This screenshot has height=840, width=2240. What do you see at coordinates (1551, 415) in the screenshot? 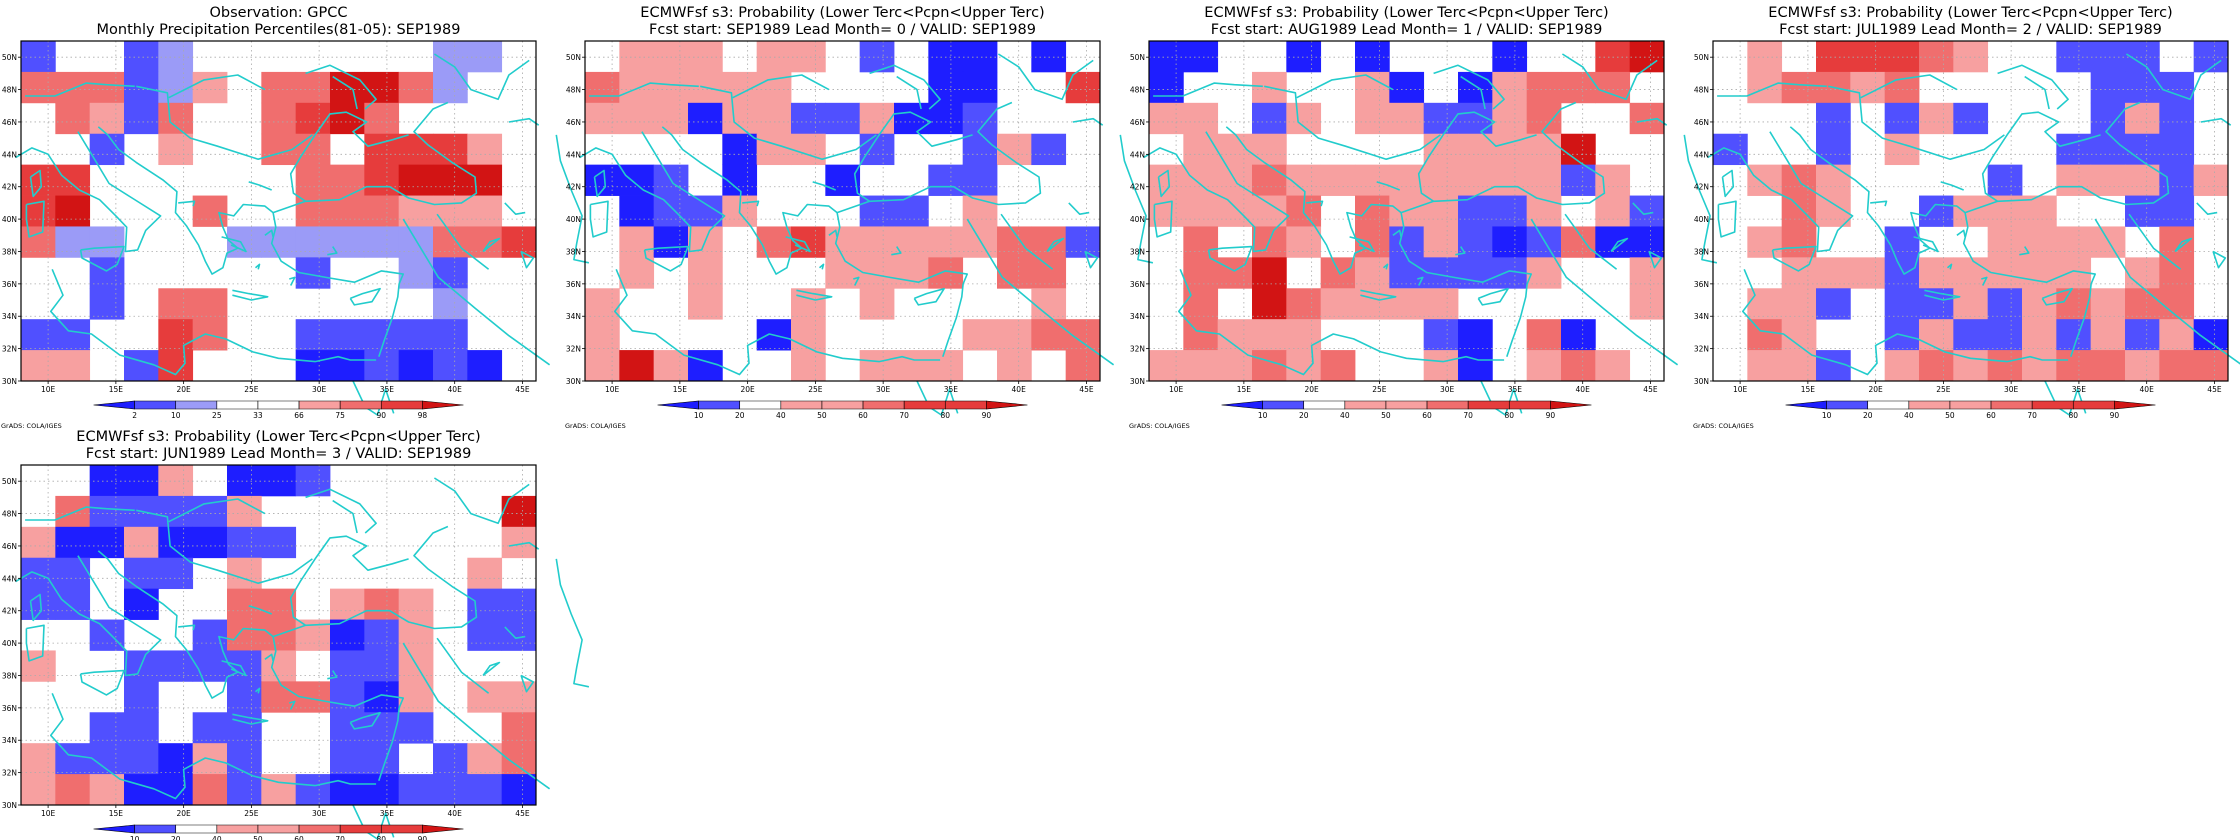
I see `colorbar-label: 90` at bounding box center [1551, 415].